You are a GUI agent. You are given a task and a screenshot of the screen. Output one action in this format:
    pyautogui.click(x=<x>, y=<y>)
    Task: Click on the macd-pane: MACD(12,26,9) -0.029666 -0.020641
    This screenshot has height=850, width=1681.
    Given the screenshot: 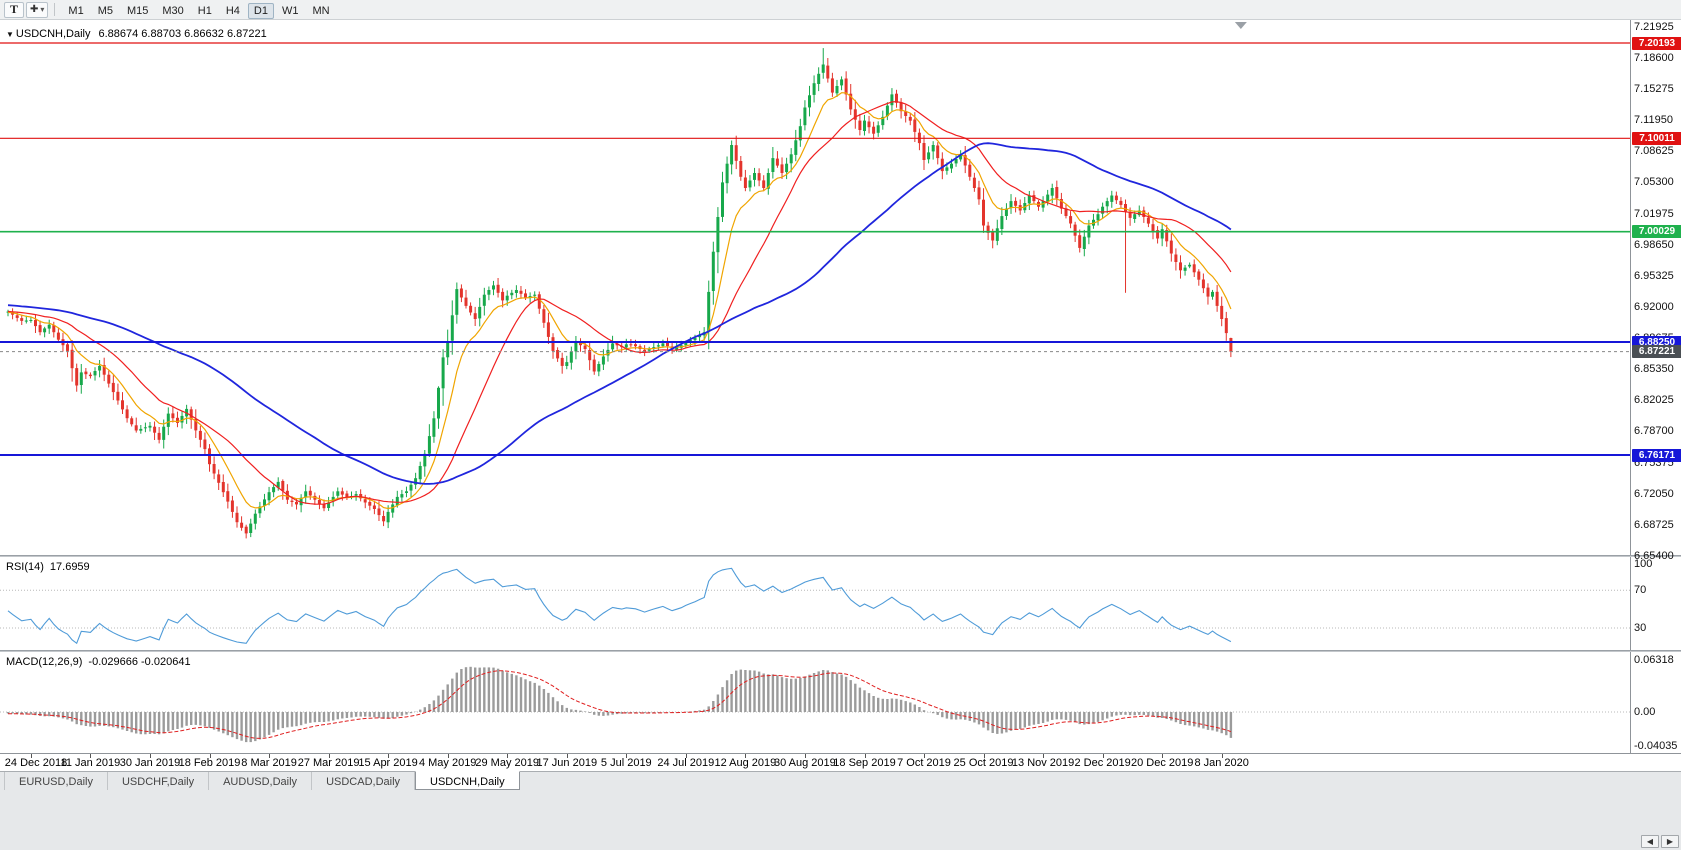 What is the action you would take?
    pyautogui.click(x=840, y=702)
    